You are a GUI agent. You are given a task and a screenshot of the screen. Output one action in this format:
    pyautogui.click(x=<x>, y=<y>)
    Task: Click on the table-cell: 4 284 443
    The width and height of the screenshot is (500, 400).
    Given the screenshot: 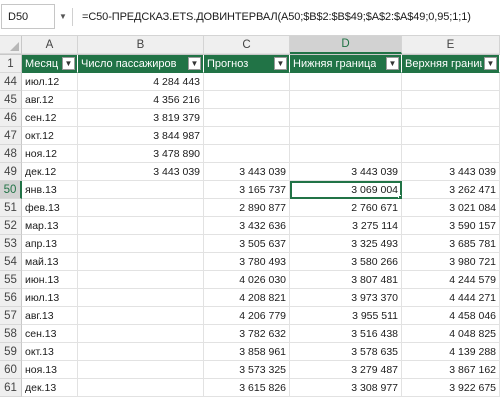 What is the action you would take?
    pyautogui.click(x=141, y=82)
    